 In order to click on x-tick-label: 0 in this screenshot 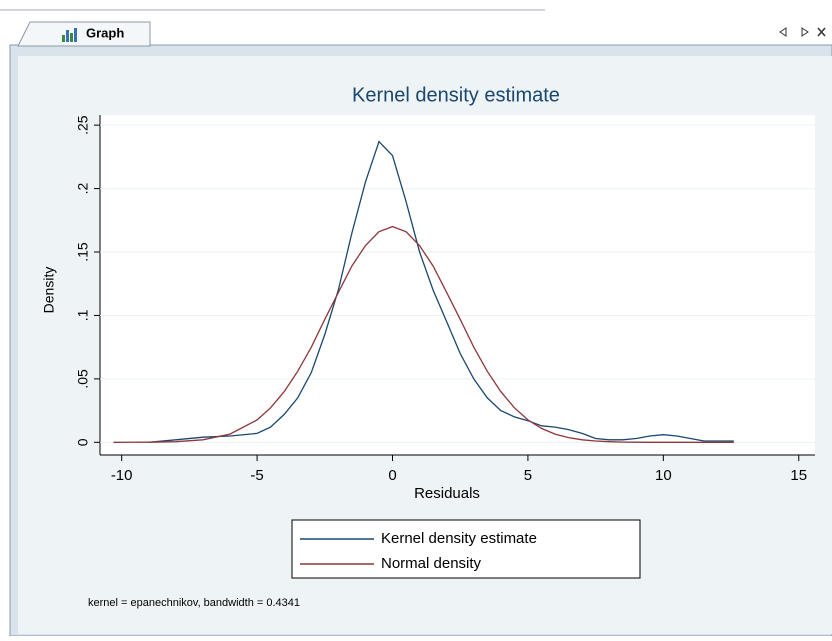, I will do `click(392, 475)`.